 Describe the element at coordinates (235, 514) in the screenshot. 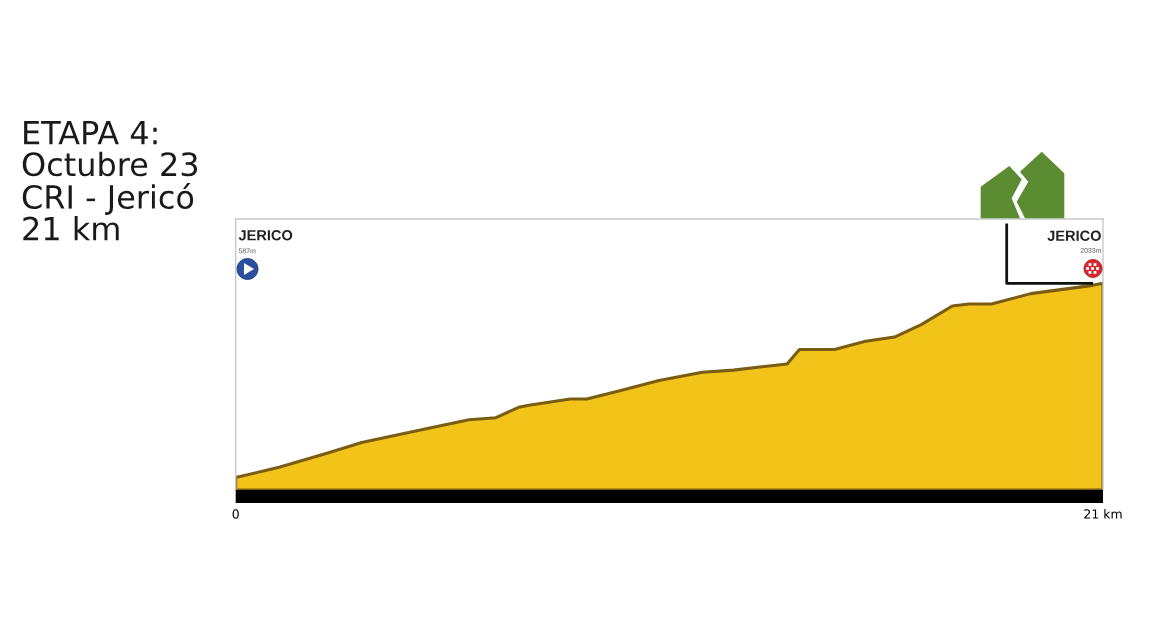

I see `x-tick-label: 0` at that location.